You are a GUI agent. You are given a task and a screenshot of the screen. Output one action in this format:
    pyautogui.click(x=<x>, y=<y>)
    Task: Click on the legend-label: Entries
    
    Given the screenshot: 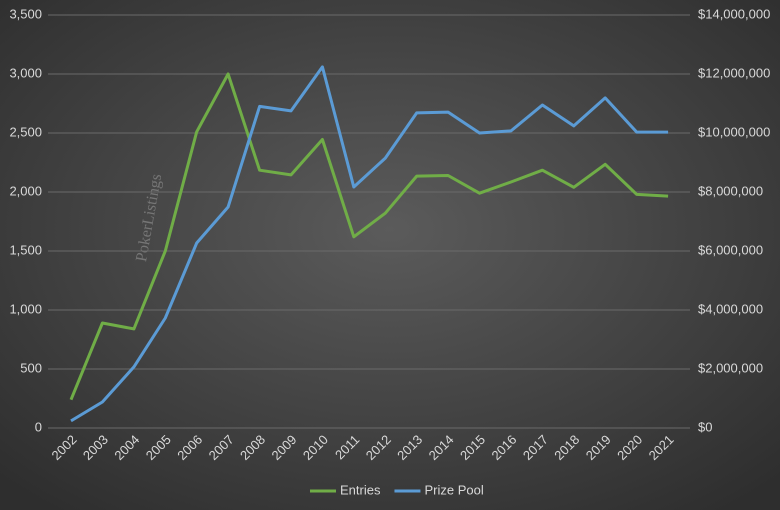 What is the action you would take?
    pyautogui.click(x=360, y=489)
    